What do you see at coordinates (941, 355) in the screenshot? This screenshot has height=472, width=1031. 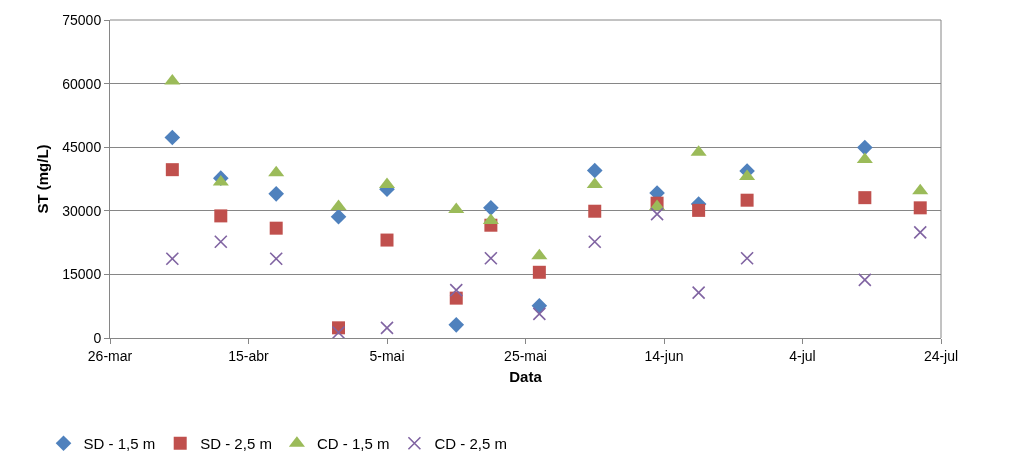 I see `x-tick-label: 24-jul` at bounding box center [941, 355].